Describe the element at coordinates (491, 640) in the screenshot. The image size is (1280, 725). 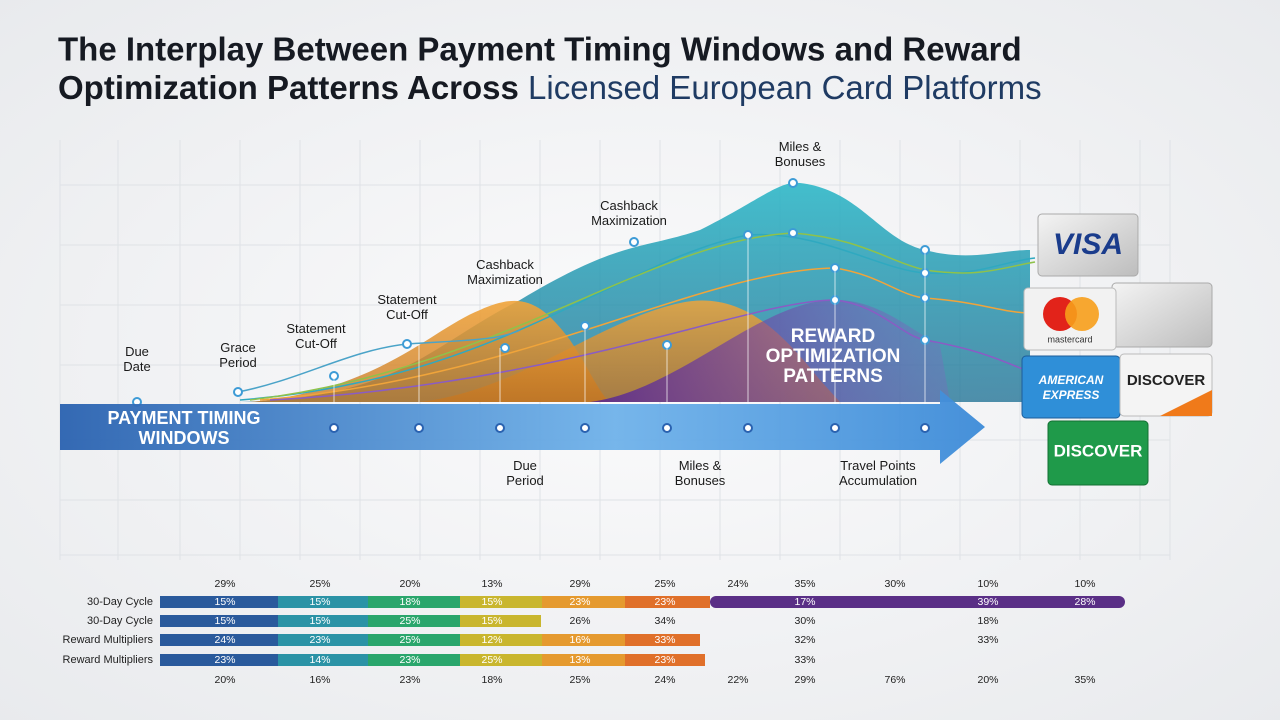
I see `bar-label: 12%` at that location.